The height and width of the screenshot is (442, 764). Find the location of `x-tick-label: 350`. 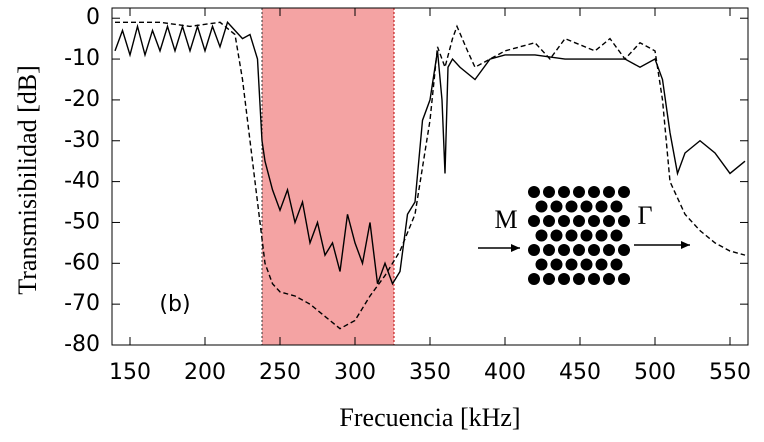

x-tick-label: 350 is located at coordinates (430, 372).